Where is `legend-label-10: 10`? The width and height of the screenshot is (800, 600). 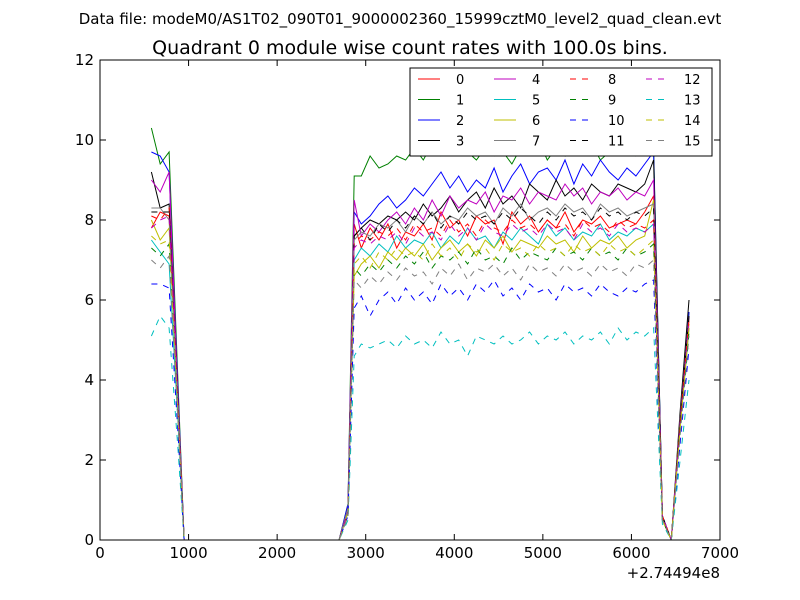 legend-label-10: 10 is located at coordinates (616, 121).